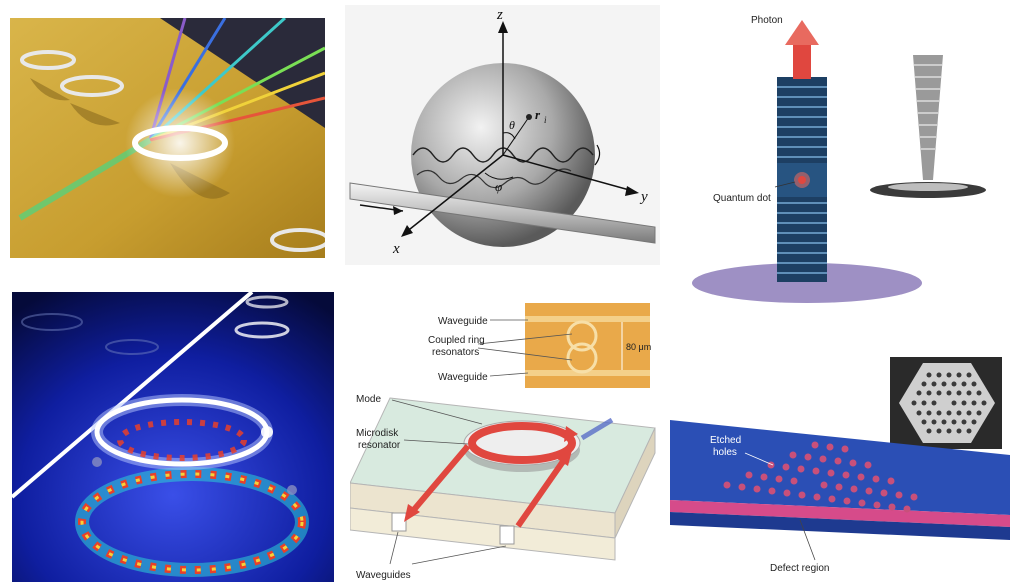  I want to click on etched-label-1: Etched, so click(725, 440).